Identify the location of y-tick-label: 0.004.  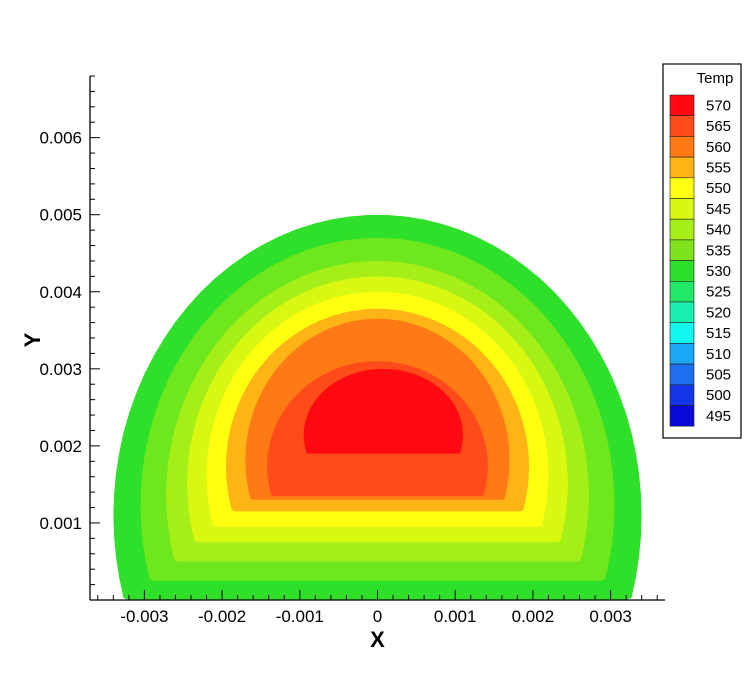
(60, 292).